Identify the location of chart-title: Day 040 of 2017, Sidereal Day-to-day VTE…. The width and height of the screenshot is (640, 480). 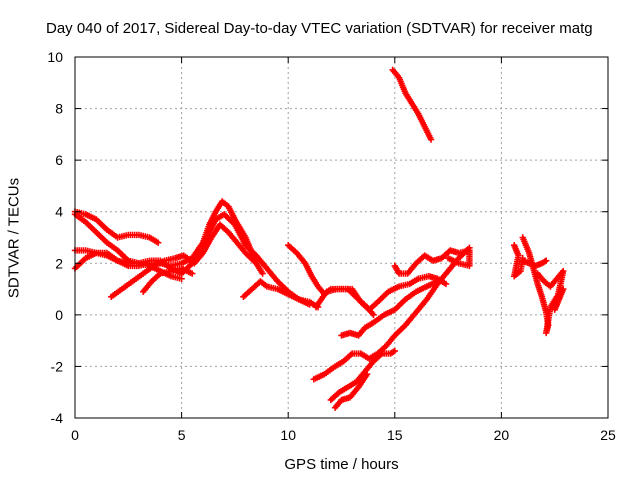
(319, 28).